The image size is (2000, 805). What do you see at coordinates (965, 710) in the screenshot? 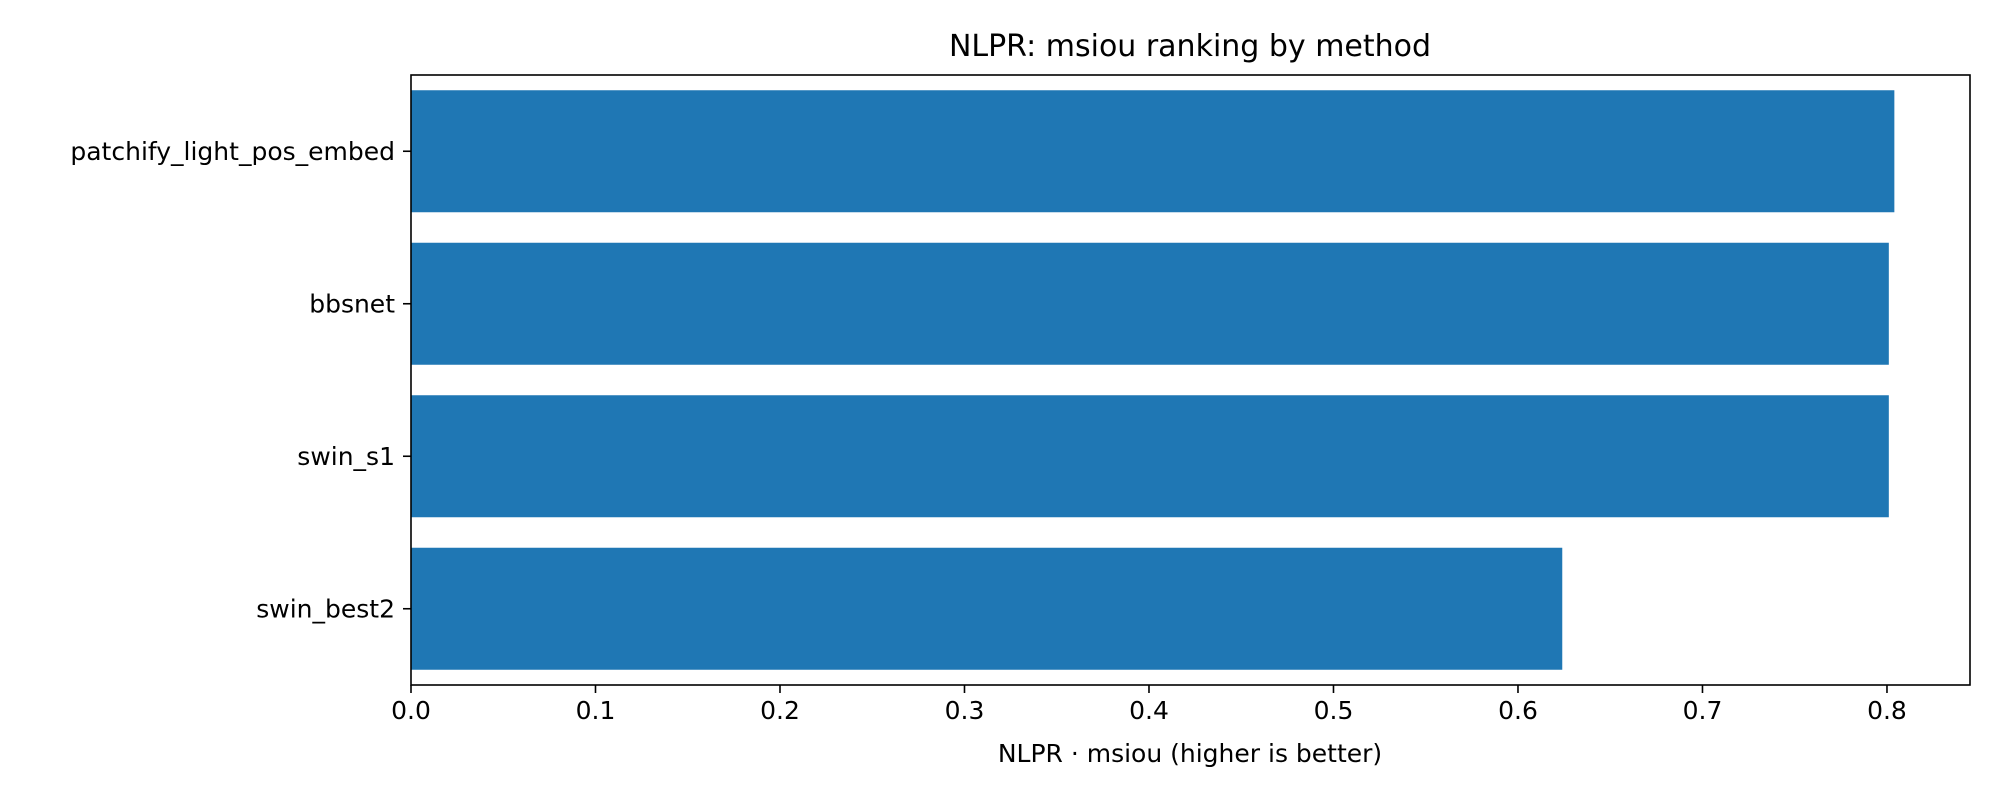
I see `x-tick-label: 0.3` at bounding box center [965, 710].